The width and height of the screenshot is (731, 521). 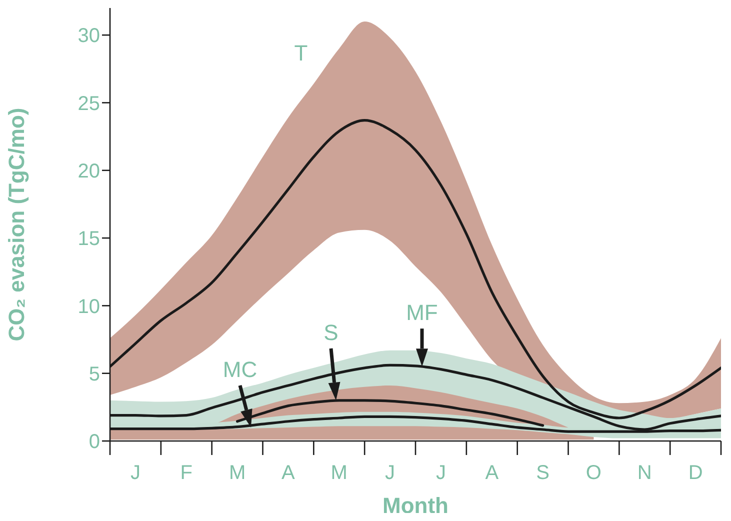 I want to click on x-axis-title: Month, so click(x=415, y=505).